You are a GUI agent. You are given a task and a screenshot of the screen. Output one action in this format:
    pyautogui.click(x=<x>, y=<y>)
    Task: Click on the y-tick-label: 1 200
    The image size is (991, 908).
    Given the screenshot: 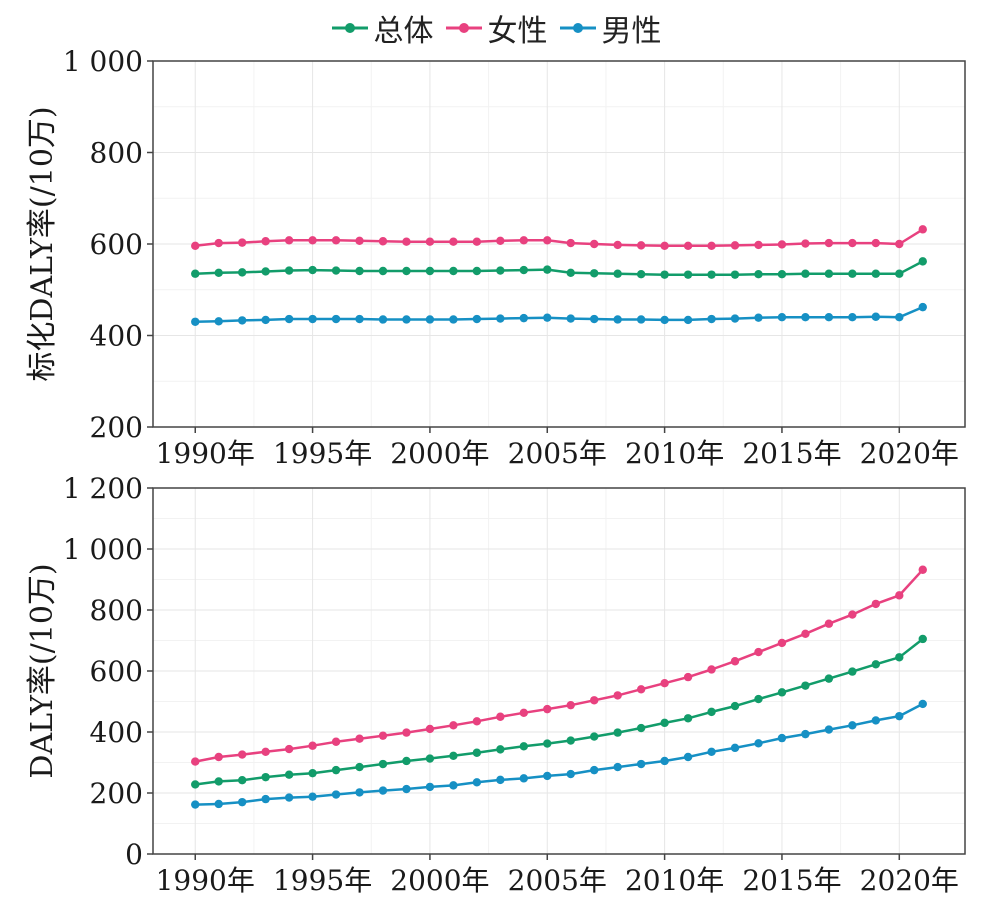 What is the action you would take?
    pyautogui.click(x=103, y=488)
    